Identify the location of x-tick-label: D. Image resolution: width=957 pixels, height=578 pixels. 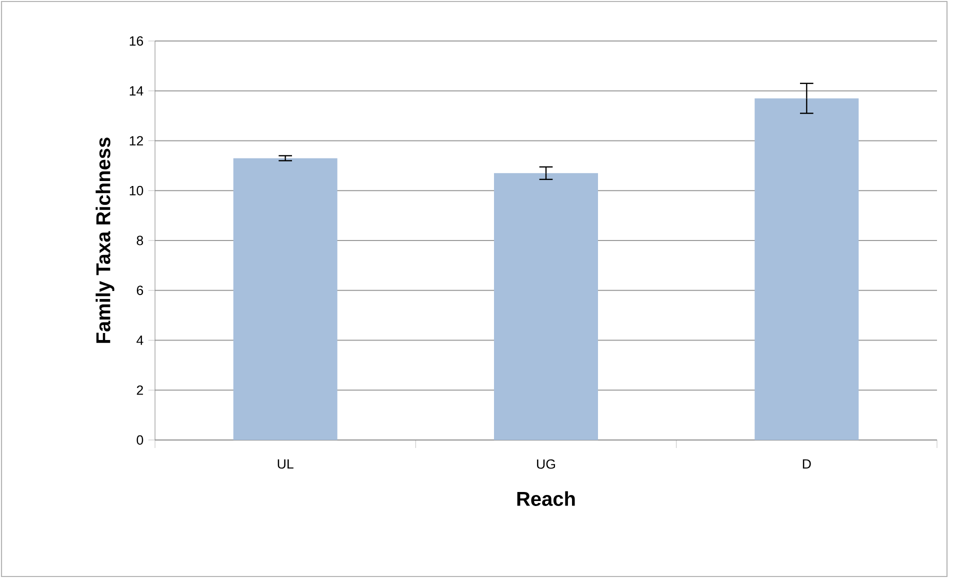
(806, 464).